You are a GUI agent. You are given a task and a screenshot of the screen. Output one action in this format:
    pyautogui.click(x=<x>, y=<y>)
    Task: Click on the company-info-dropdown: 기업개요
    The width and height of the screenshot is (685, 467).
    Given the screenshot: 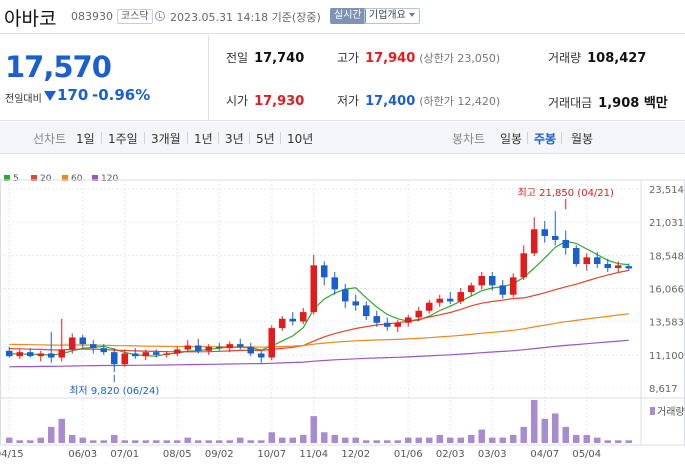 What is the action you would take?
    pyautogui.click(x=392, y=16)
    